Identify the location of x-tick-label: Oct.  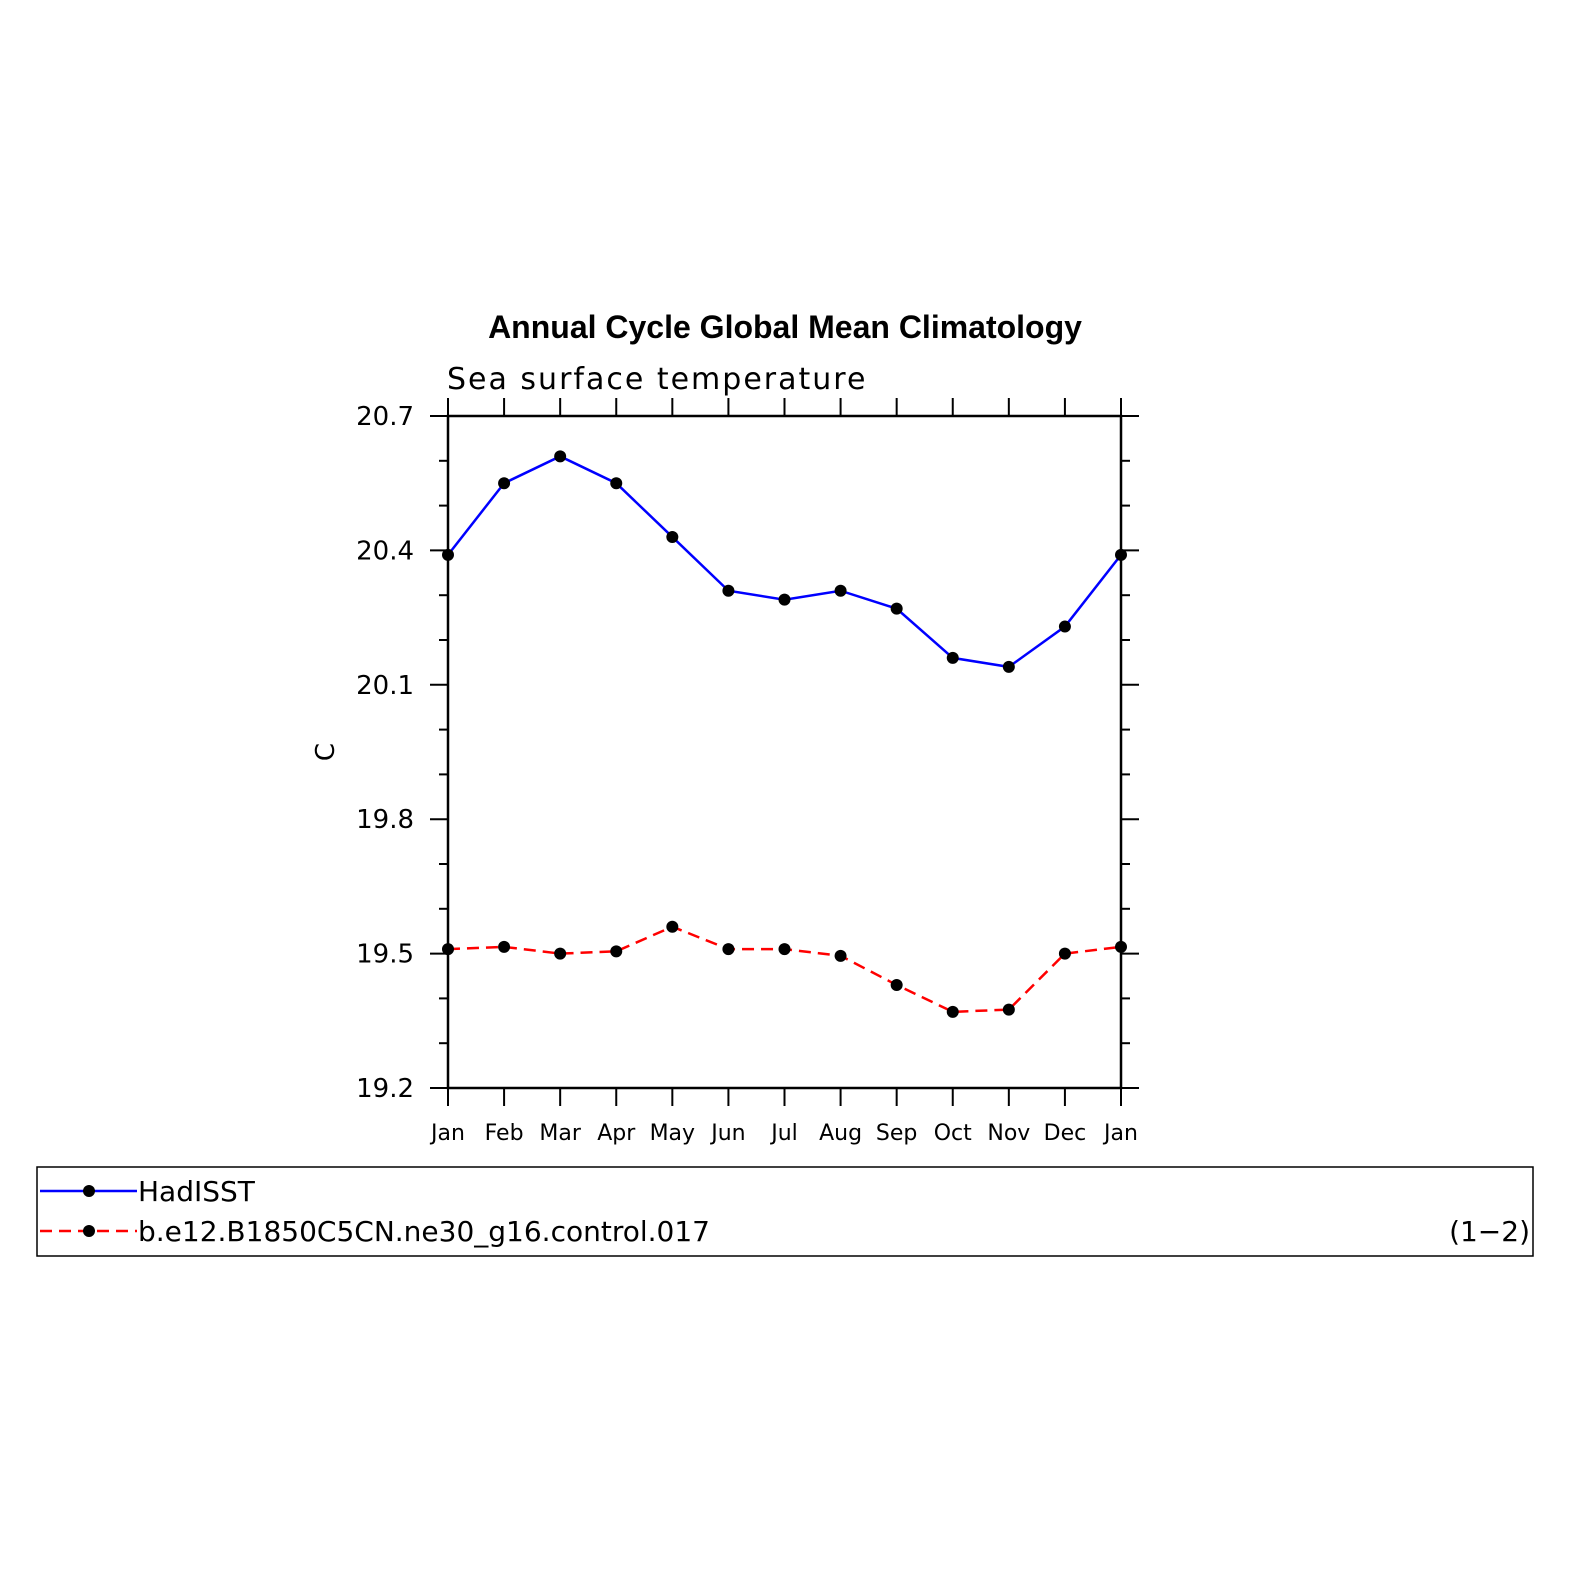
(953, 1133).